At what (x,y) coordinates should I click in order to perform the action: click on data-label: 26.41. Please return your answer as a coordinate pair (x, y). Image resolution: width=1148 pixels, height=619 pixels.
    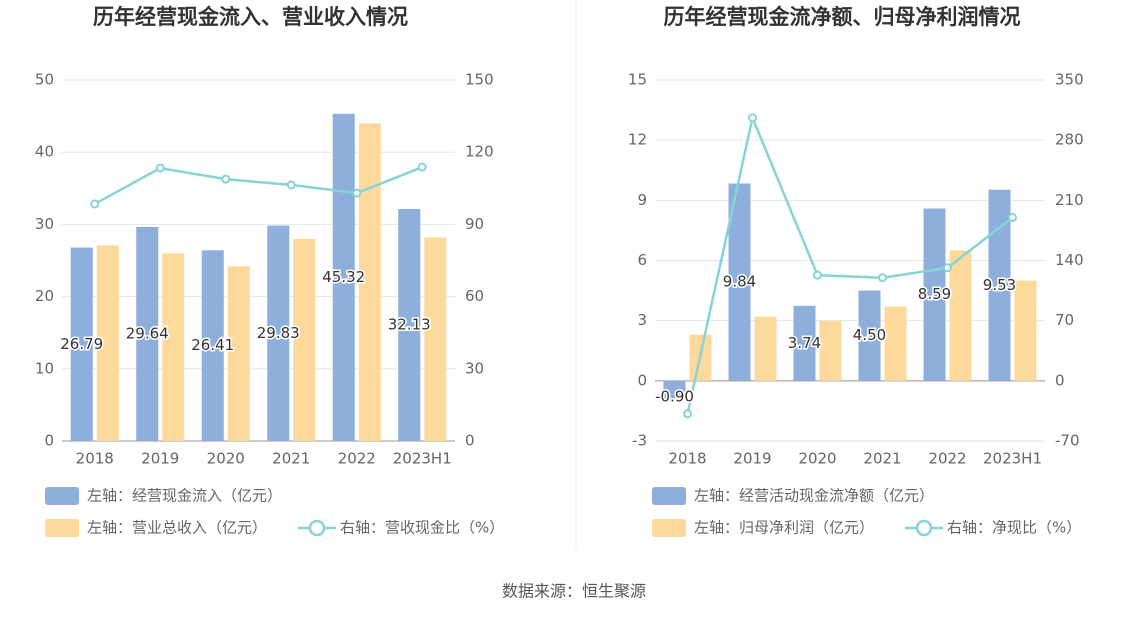
    Looking at the image, I should click on (212, 345).